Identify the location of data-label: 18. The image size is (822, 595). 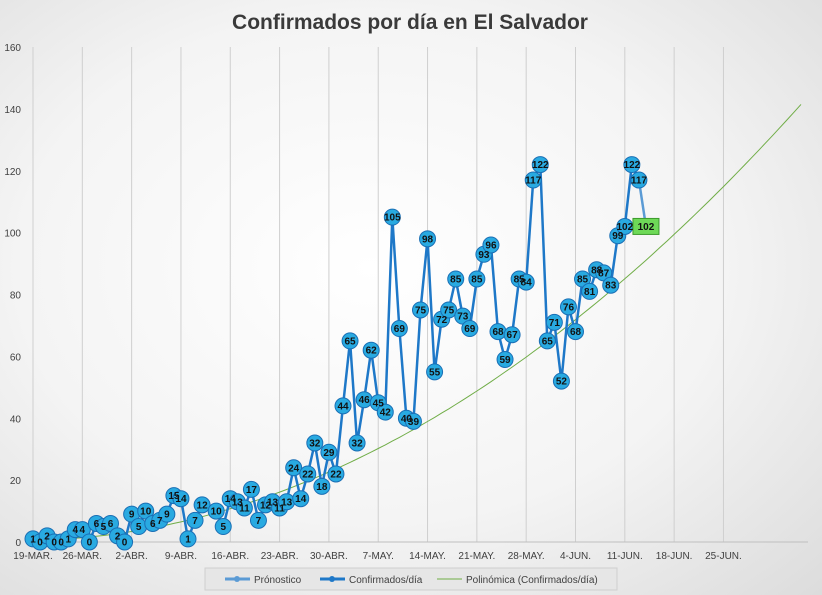
(322, 487).